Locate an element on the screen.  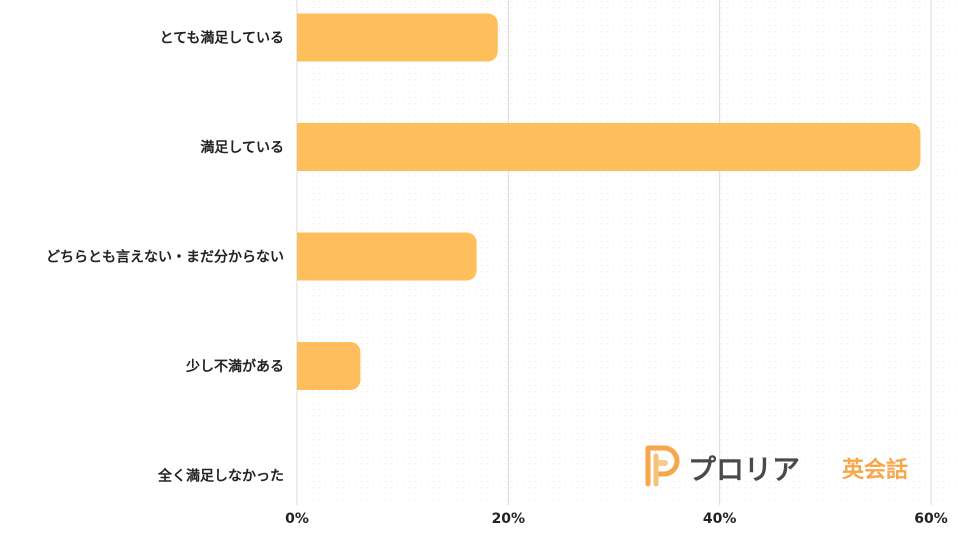
x-tick-label: 60% is located at coordinates (931, 519).